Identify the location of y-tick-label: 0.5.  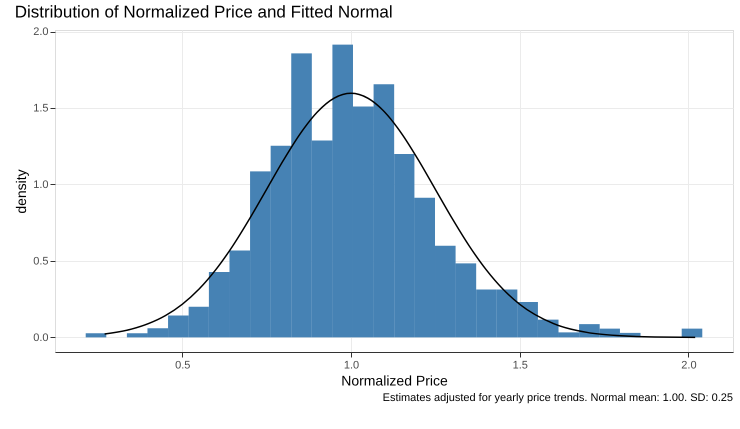
(40, 261).